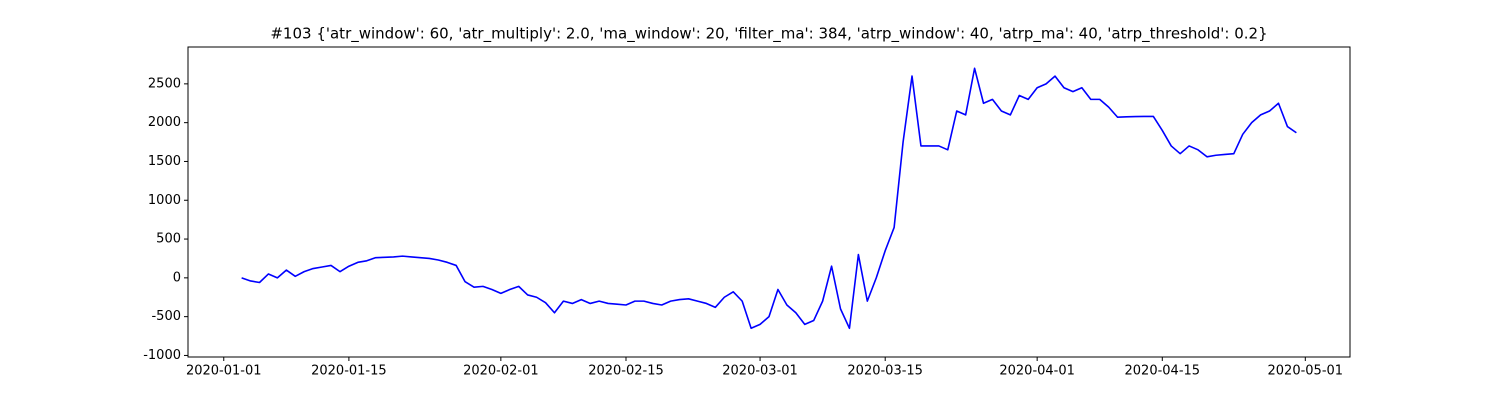 The width and height of the screenshot is (1500, 400). What do you see at coordinates (501, 371) in the screenshot?
I see `x-tick-label: 2020-02-01` at bounding box center [501, 371].